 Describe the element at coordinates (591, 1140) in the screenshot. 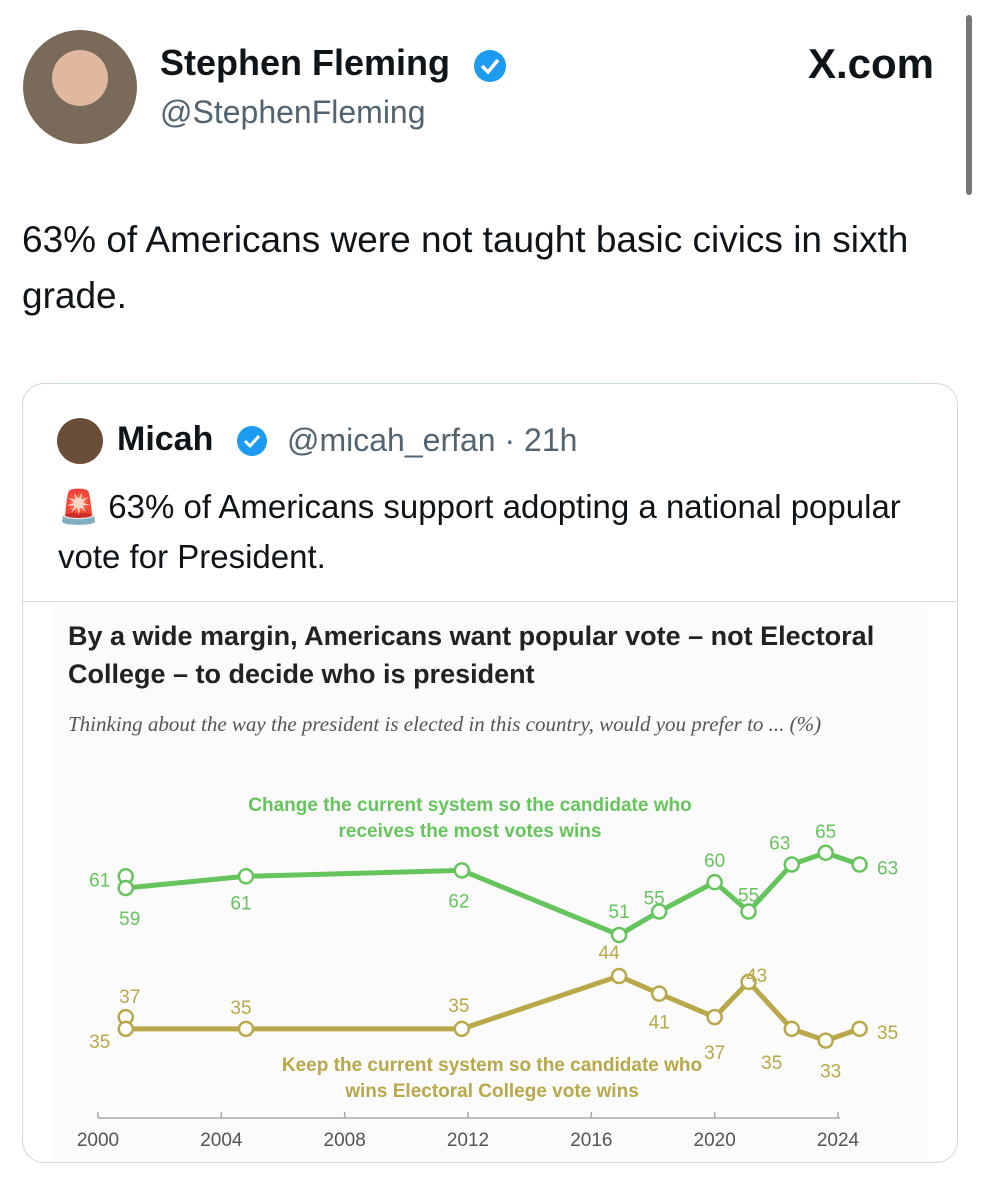

I see `x-tick-label: 2016` at that location.